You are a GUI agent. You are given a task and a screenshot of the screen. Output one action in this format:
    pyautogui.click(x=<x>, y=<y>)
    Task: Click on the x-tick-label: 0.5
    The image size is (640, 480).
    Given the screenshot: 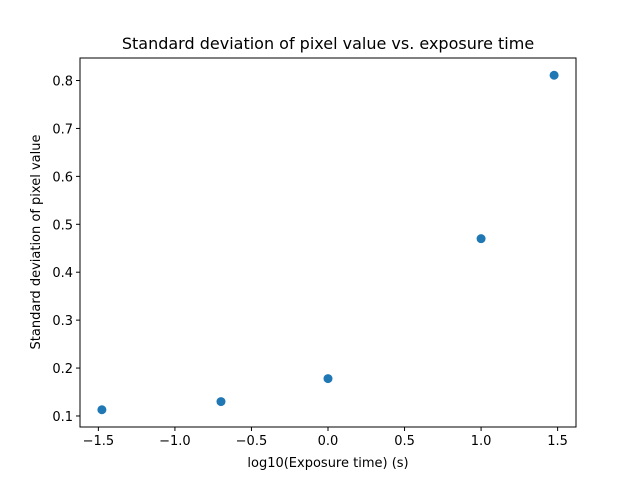 What is the action you would take?
    pyautogui.click(x=404, y=441)
    